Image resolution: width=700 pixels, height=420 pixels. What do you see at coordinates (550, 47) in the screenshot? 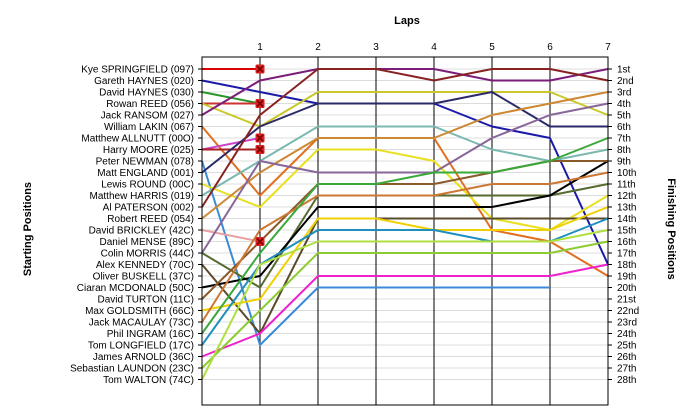
I see `x-tick-label: 6` at bounding box center [550, 47].